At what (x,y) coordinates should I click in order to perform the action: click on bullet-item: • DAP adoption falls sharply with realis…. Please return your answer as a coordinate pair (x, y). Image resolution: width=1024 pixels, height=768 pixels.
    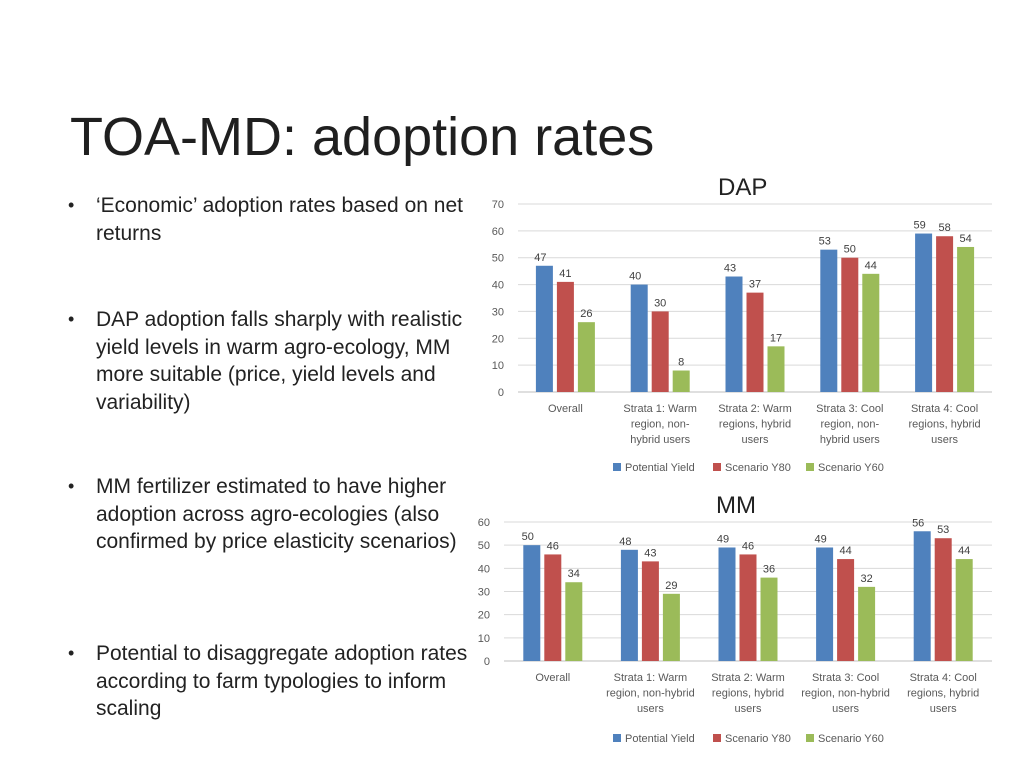
    Looking at the image, I should click on (267, 361).